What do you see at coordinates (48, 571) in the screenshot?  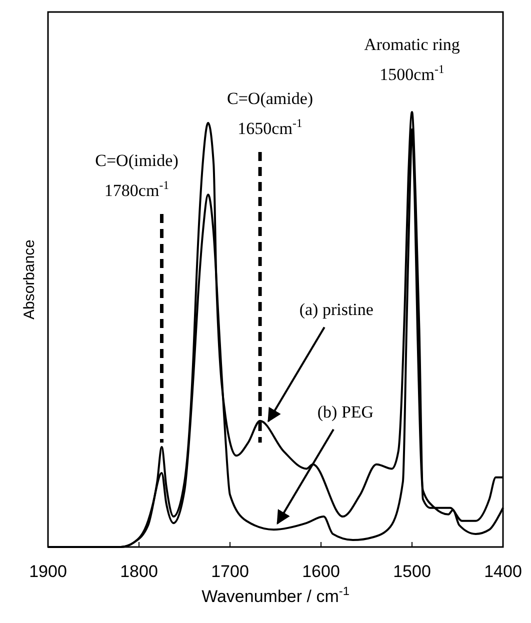 I see `x-tick-label: 1900` at bounding box center [48, 571].